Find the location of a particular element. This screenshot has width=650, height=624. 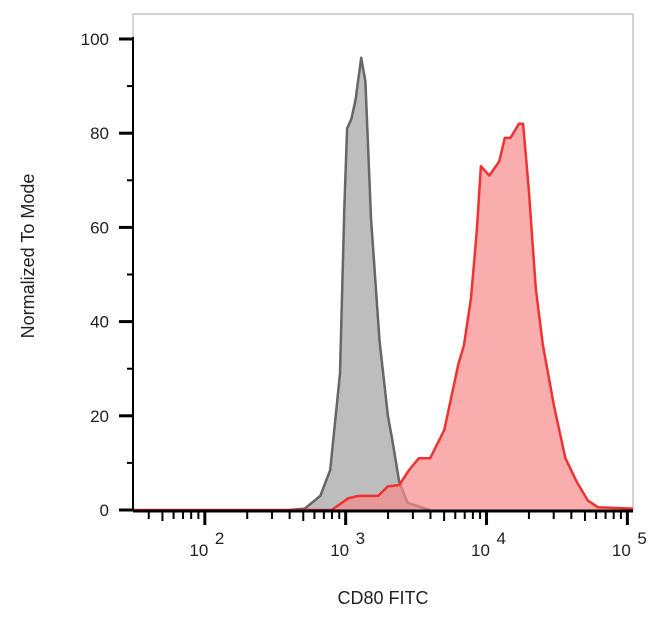

y-tick-label: 80 is located at coordinates (99, 133).